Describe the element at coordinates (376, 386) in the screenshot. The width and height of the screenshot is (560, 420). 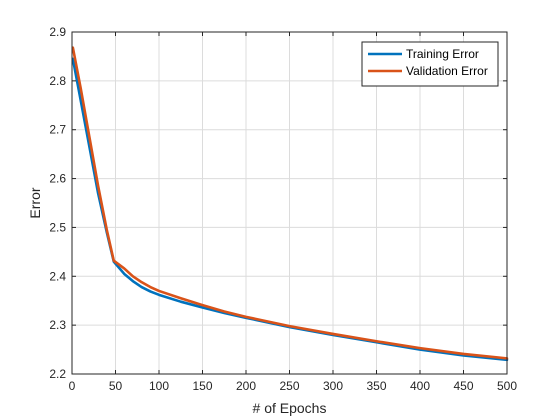
I see `x-tick-label: 350` at that location.